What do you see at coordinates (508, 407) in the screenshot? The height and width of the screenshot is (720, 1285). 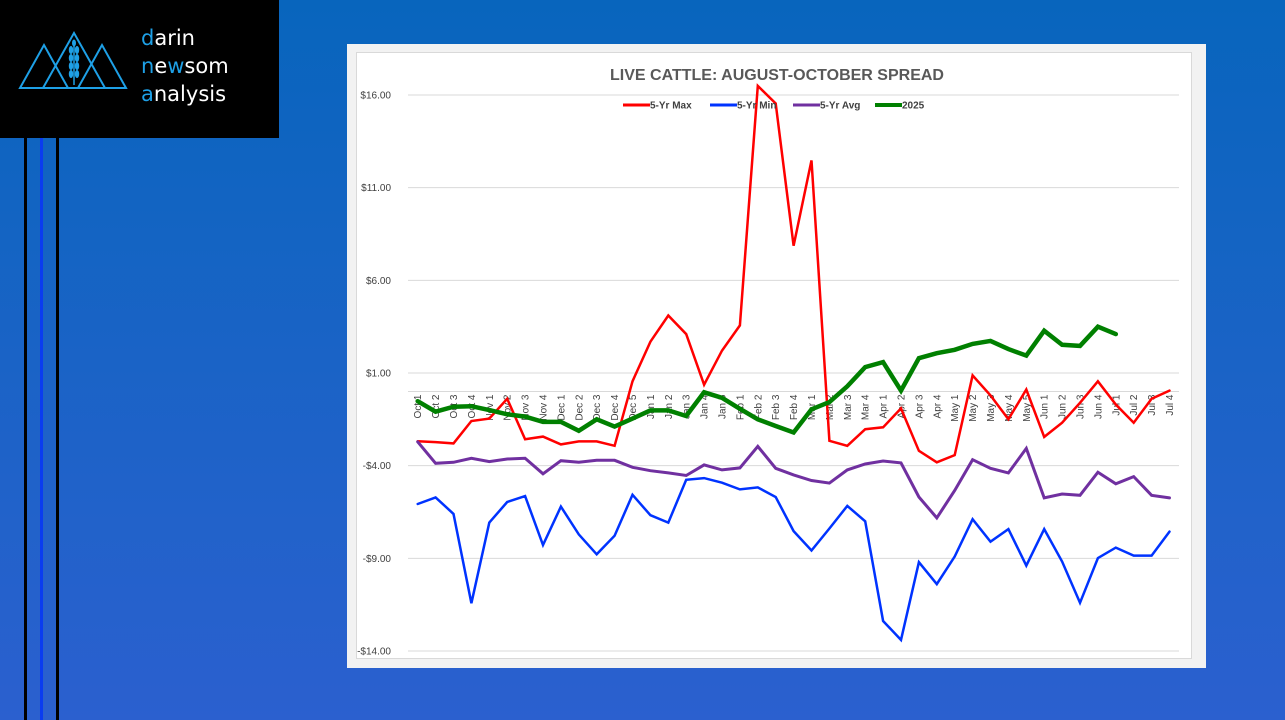 I see `x-tick-label: Nov 2` at bounding box center [508, 407].